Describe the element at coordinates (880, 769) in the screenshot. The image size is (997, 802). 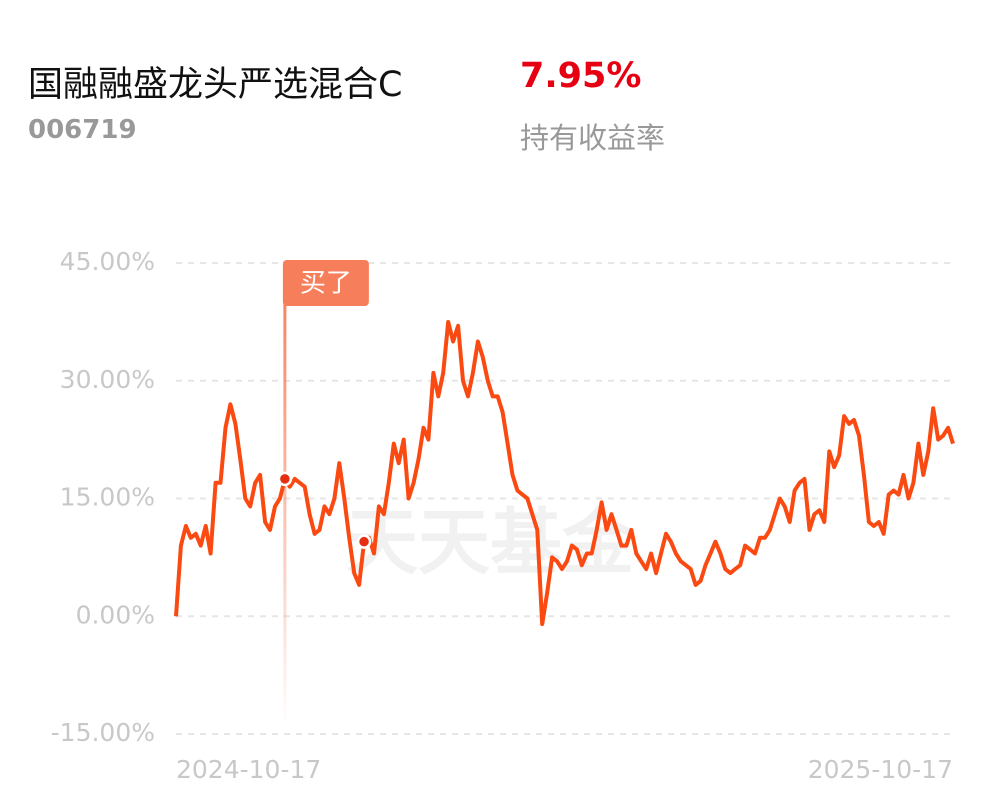
I see `x-tick-label: 2025-10-17` at that location.